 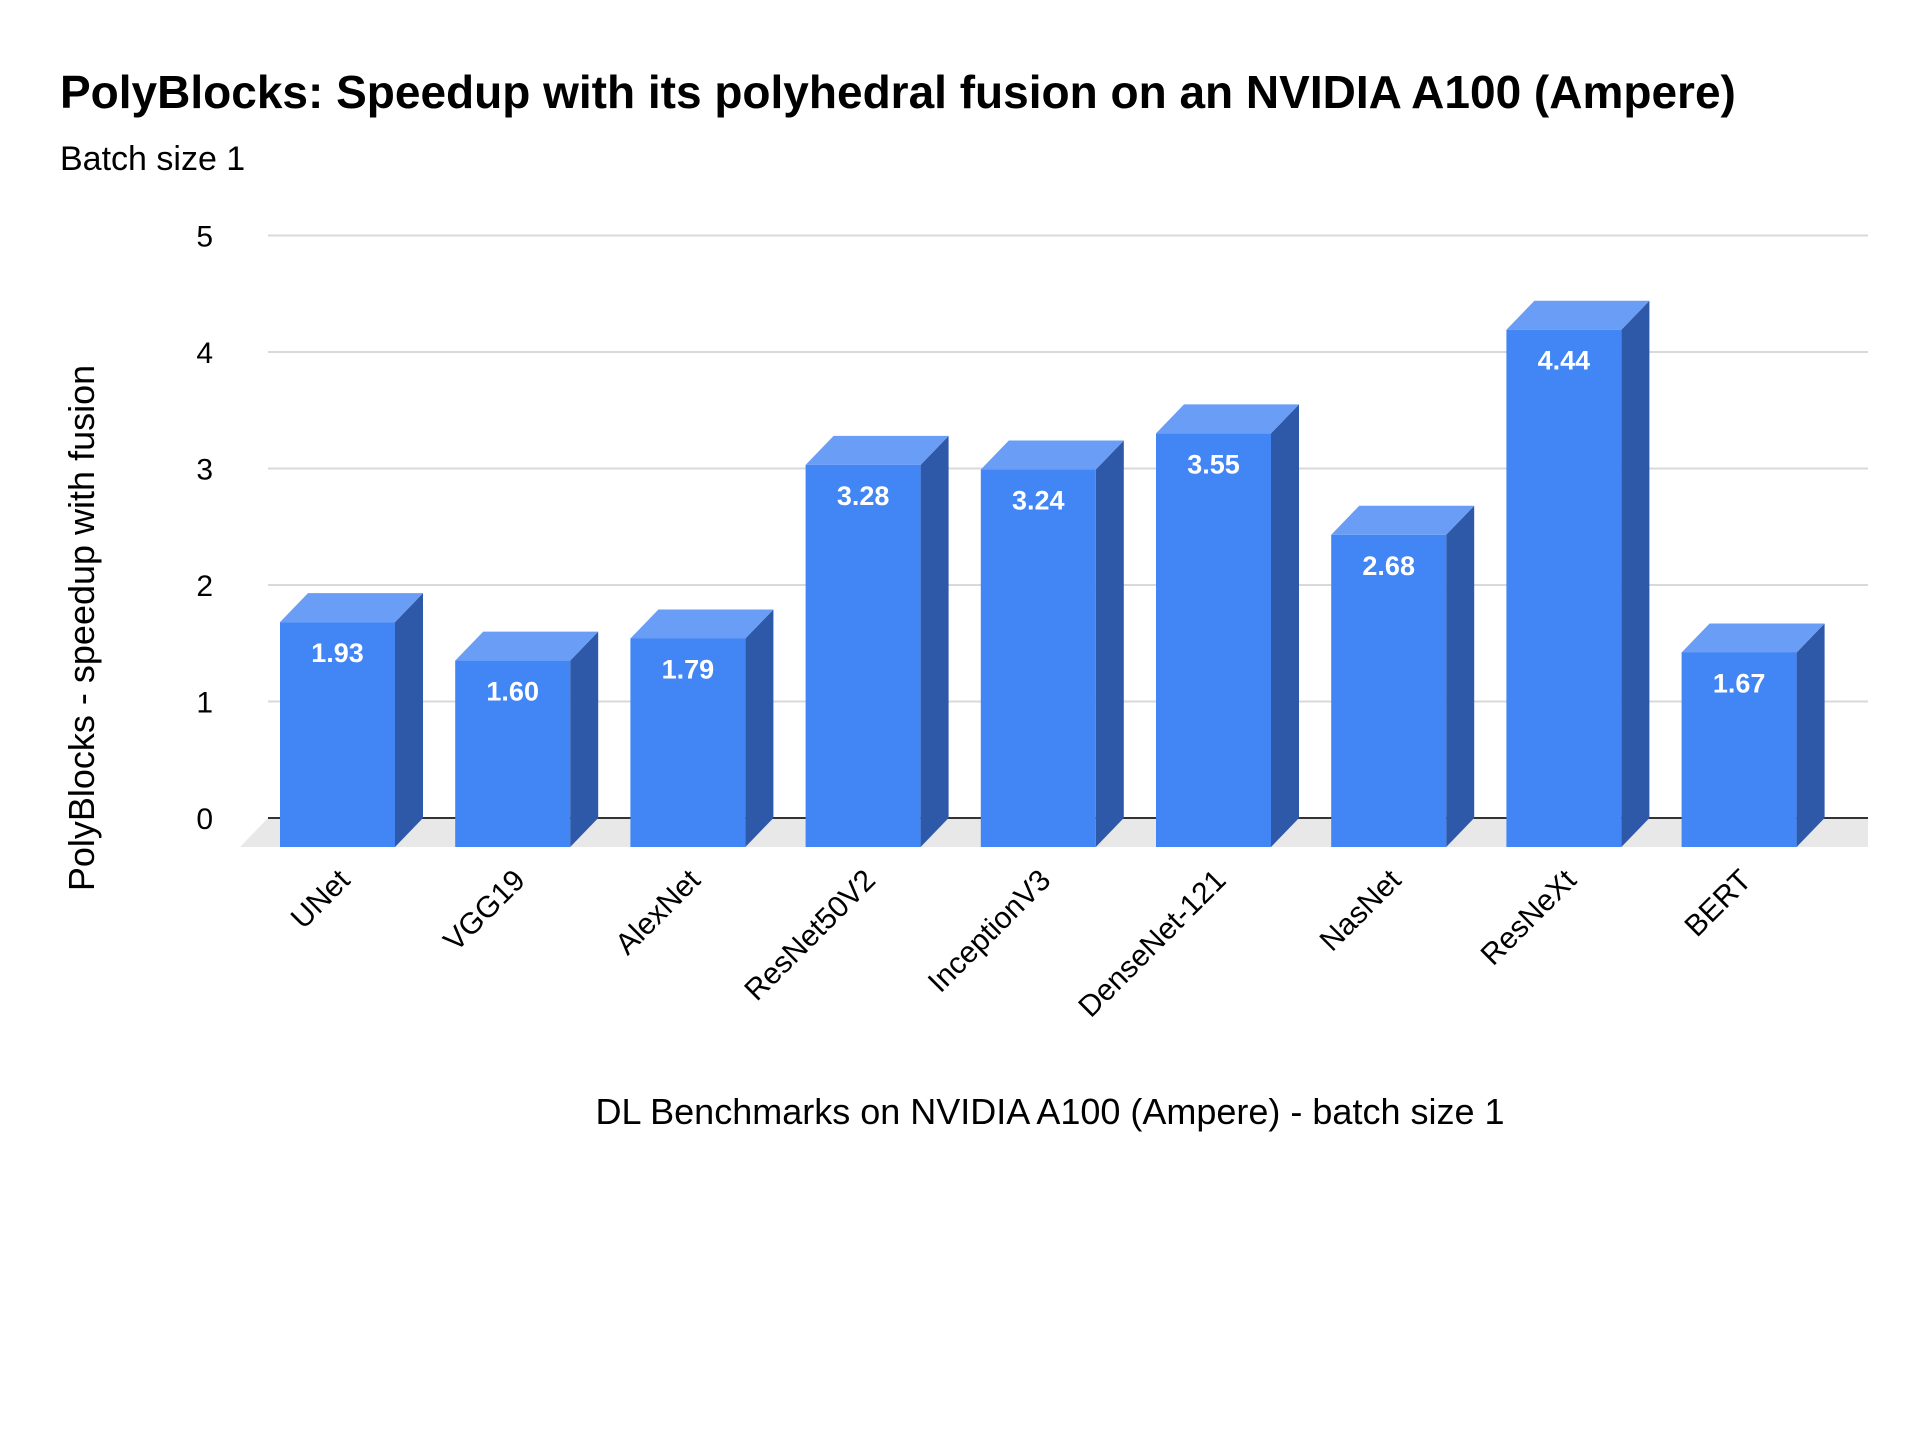 What do you see at coordinates (1213, 464) in the screenshot?
I see `bar-data-label: 3.55` at bounding box center [1213, 464].